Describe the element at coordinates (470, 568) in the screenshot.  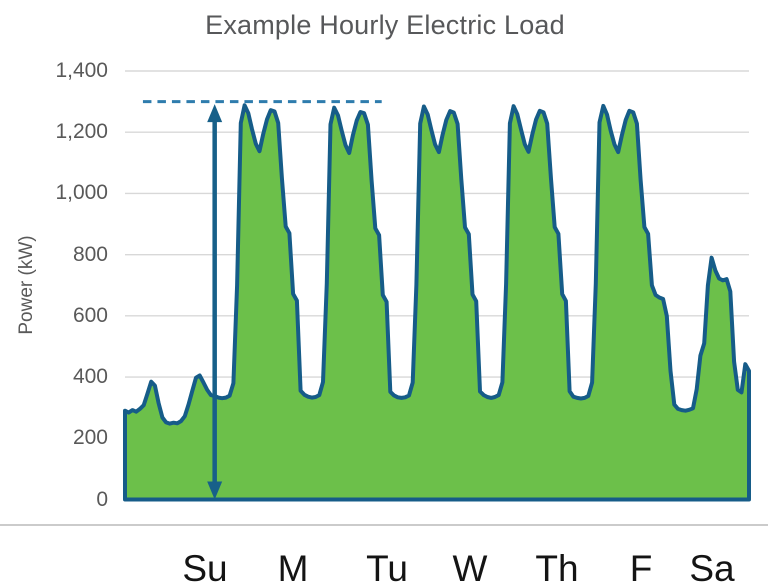
I see `x-day-label: W` at that location.